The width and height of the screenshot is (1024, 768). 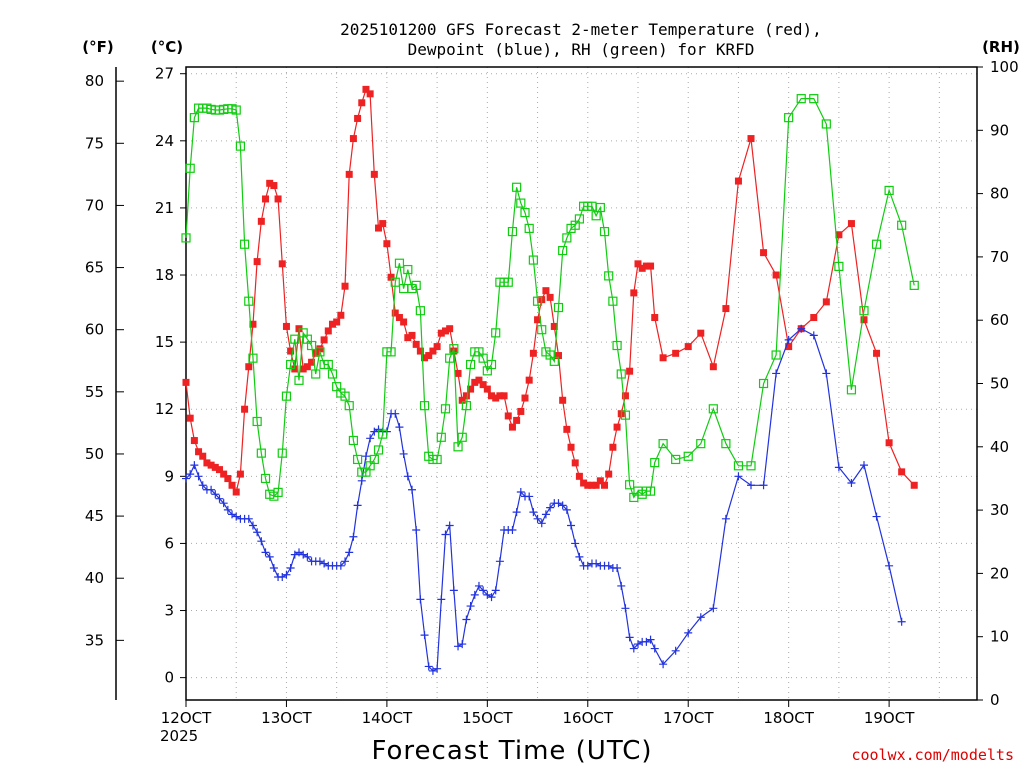 I want to click on x-tick-label: 17OCT, so click(x=688, y=718).